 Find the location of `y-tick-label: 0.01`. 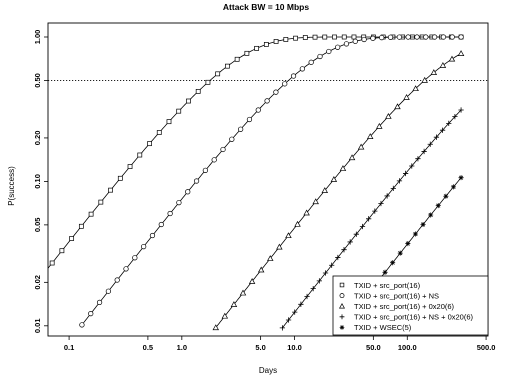

y-tick-label: 0.01 is located at coordinates (37, 326).